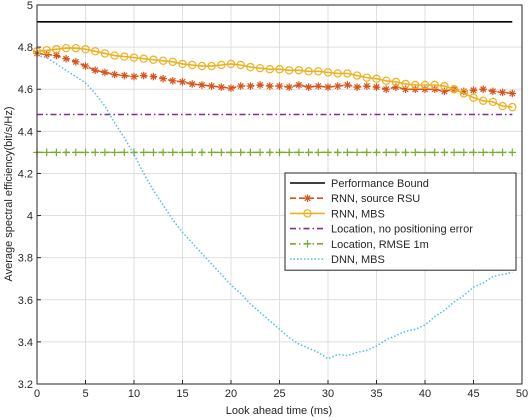 The height and width of the screenshot is (420, 532). Describe the element at coordinates (134, 394) in the screenshot. I see `x-tick-label: 10` at that location.